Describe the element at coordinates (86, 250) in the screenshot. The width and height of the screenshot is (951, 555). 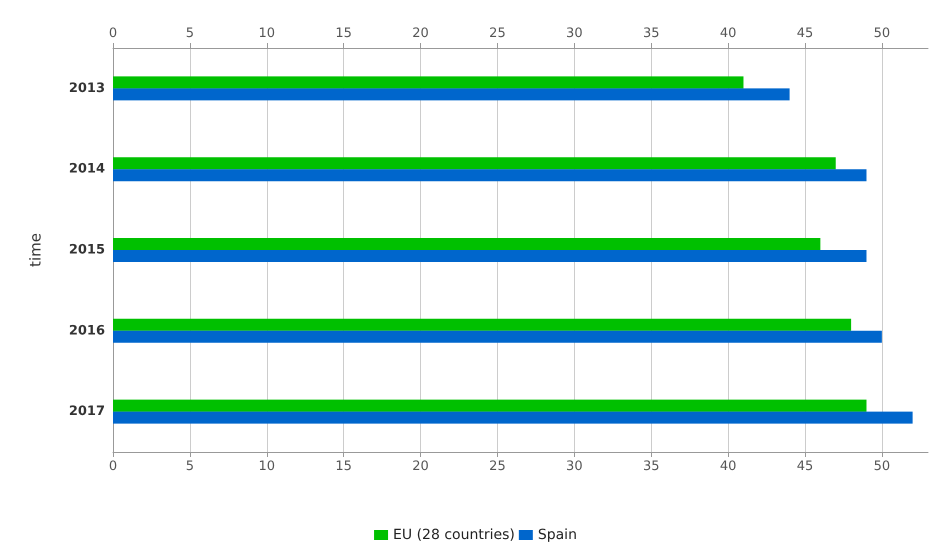
I see `y-tick-label: 2015` at that location.